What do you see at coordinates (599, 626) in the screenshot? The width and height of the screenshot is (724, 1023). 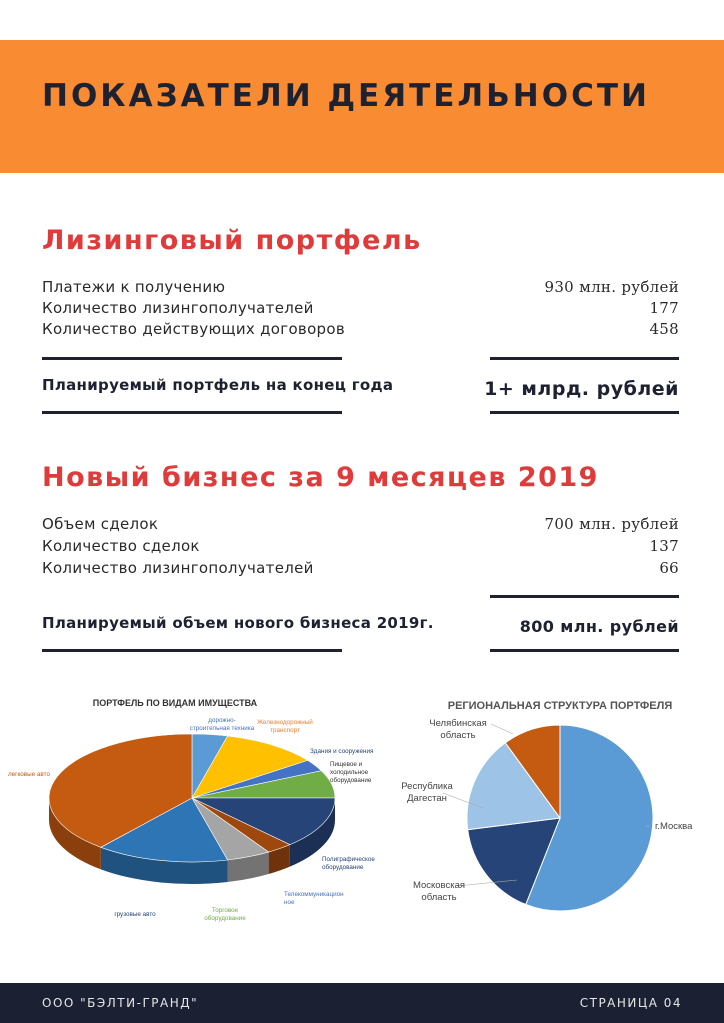 I see `new-business-plan-value: 800 млн. рублей` at bounding box center [599, 626].